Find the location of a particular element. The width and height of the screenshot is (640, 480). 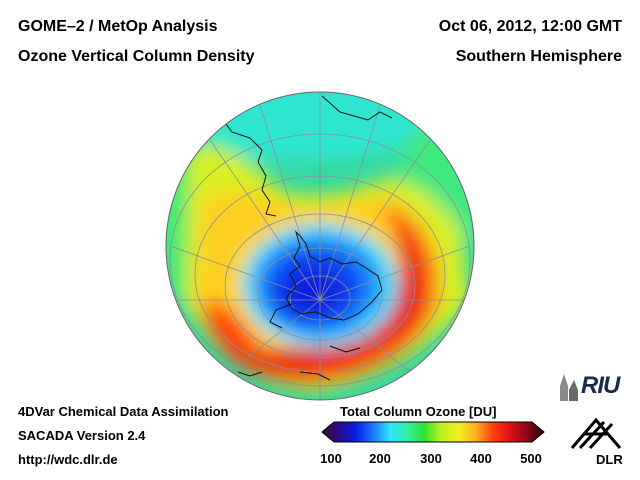

riu-logo-text: RIU is located at coordinates (600, 385).